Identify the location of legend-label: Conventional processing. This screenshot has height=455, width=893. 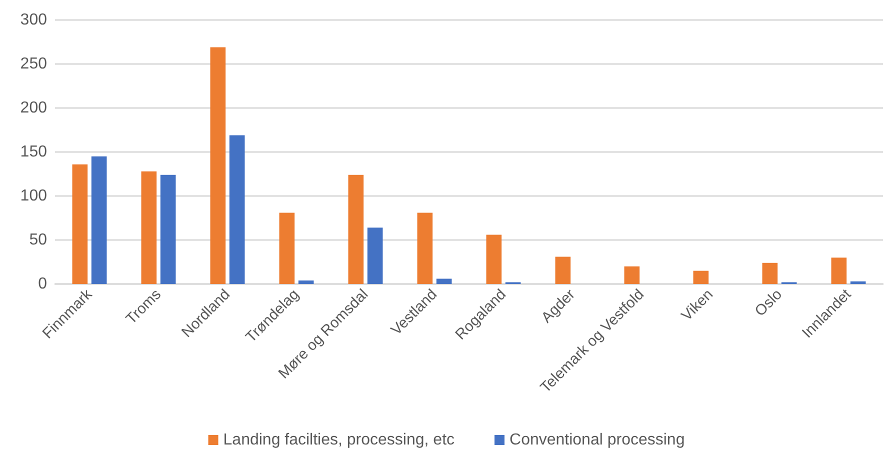
(597, 440).